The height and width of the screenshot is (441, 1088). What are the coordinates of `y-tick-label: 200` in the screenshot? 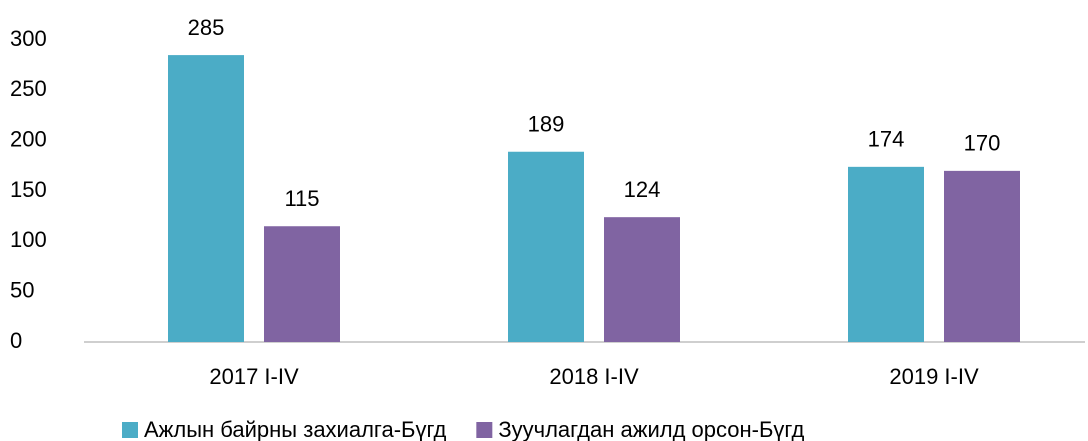 It's located at (28, 138).